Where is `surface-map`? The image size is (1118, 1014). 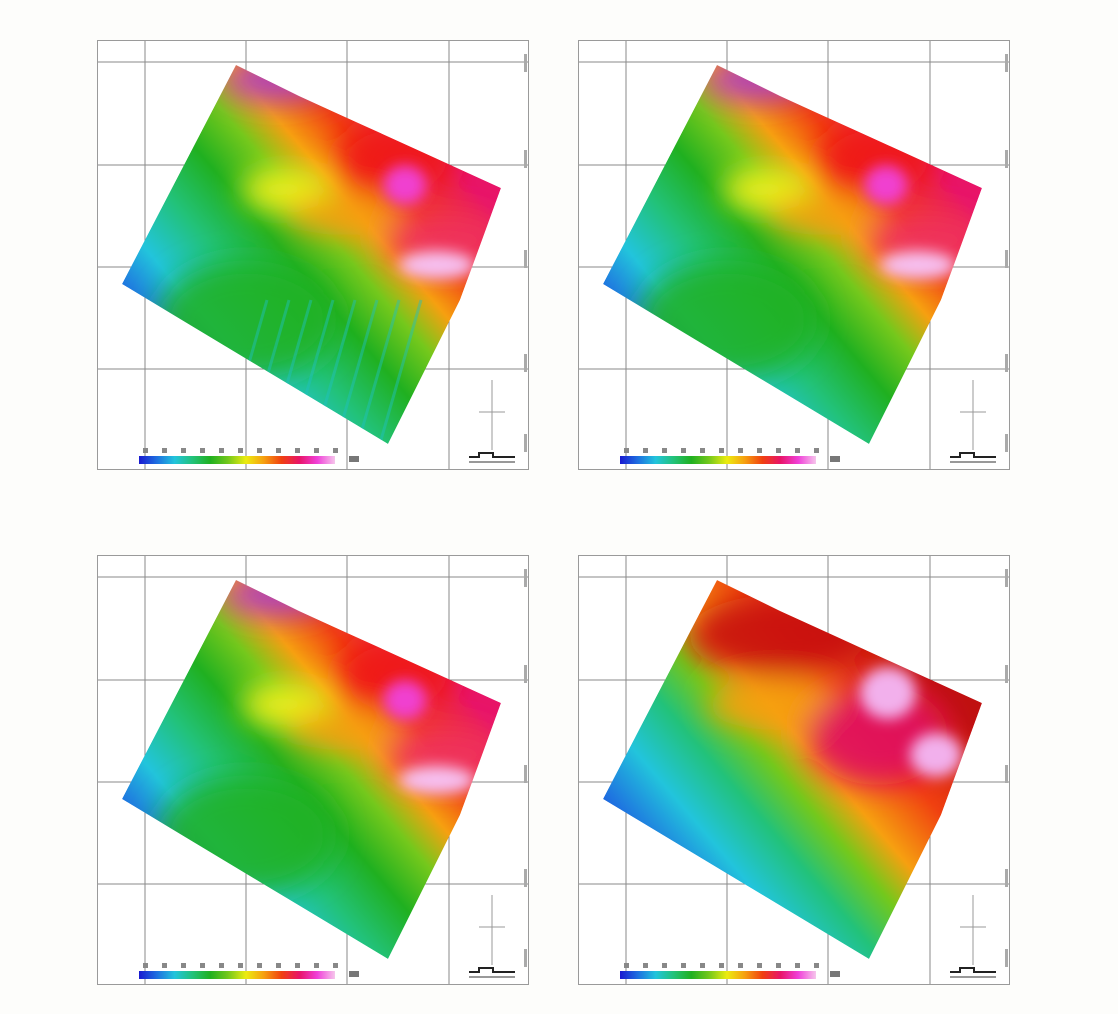 surface-map is located at coordinates (792, 254).